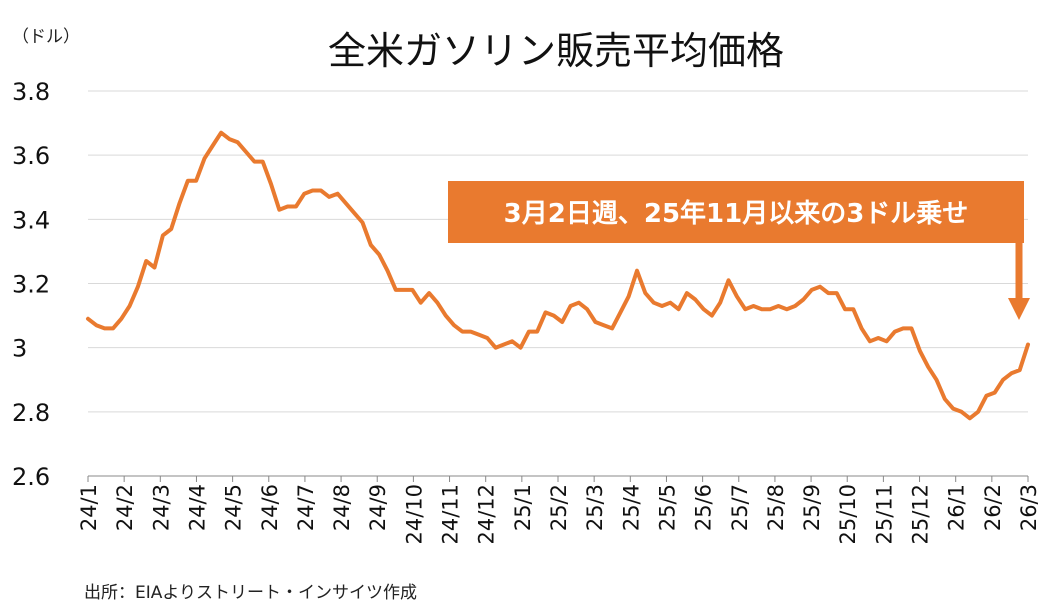  I want to click on x-tick-label: 25/10, so click(848, 514).